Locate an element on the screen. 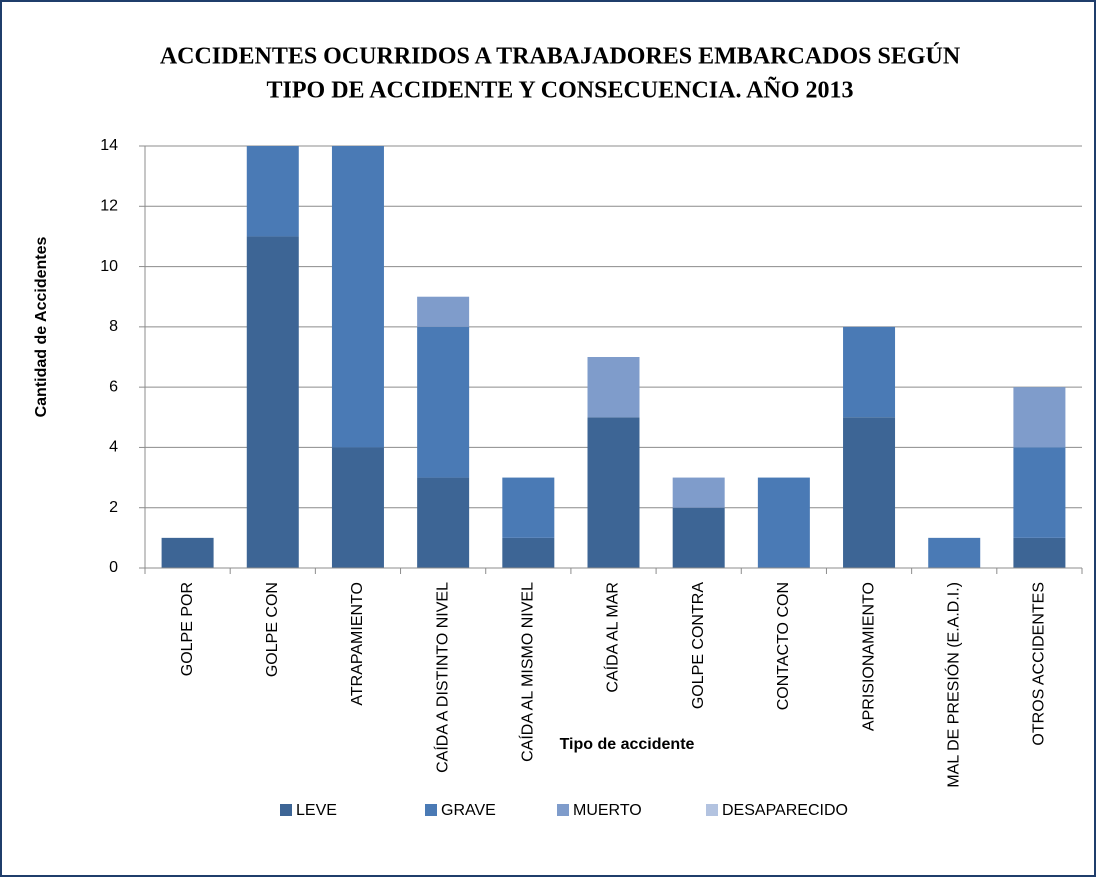 The image size is (1096, 877). x-tick-label: CONTACTO CON is located at coordinates (783, 646).